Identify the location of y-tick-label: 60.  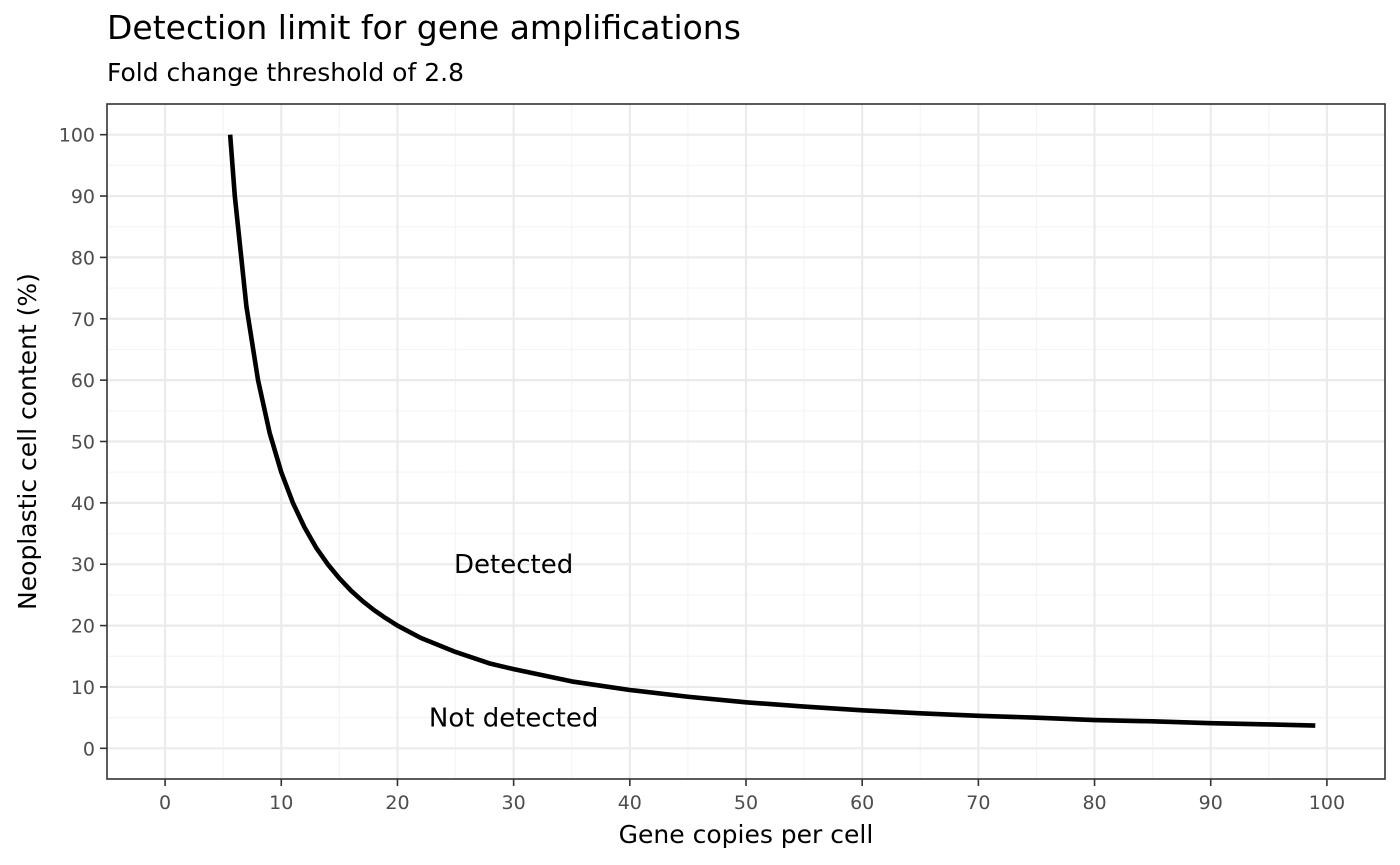
(83, 381).